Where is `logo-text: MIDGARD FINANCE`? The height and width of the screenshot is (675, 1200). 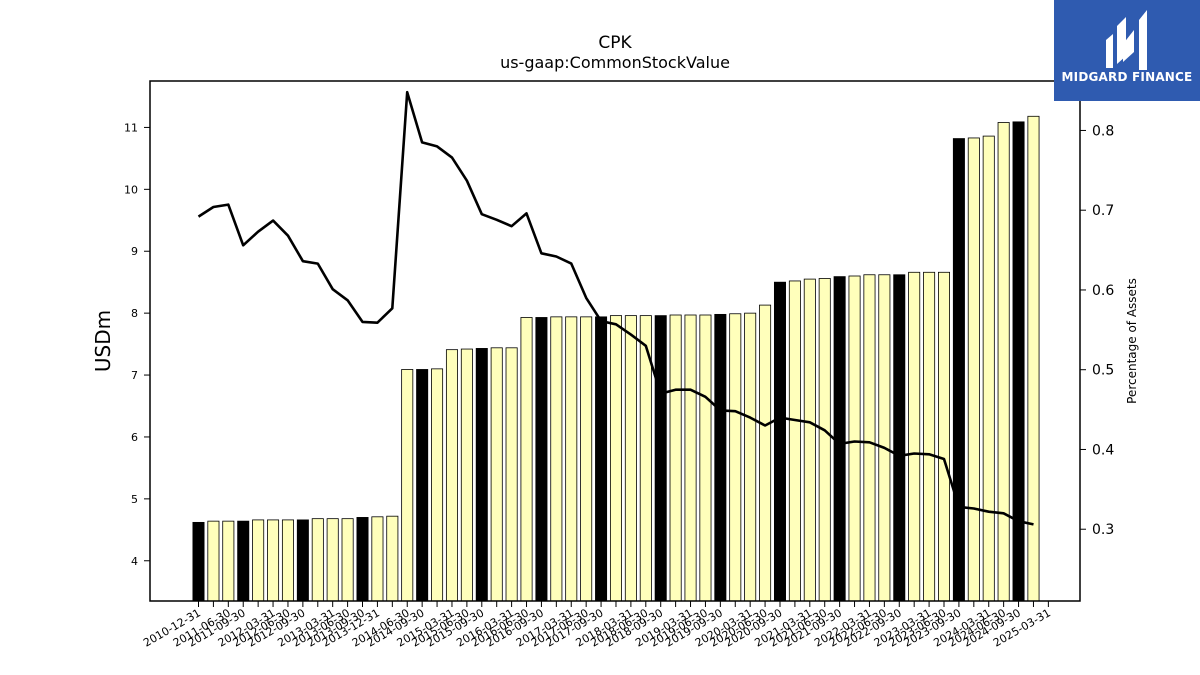
logo-text: MIDGARD FINANCE is located at coordinates (1127, 77).